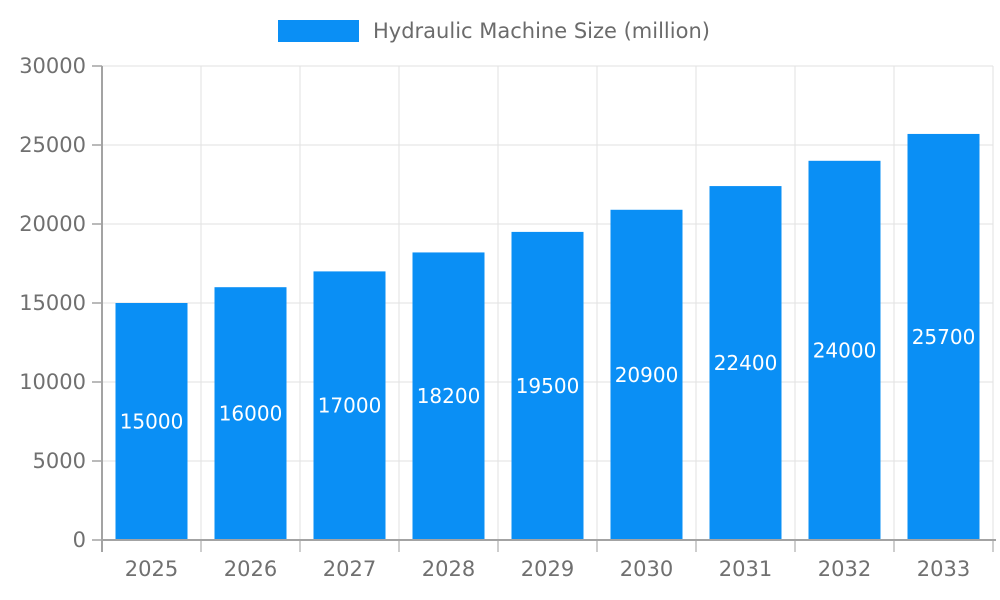 This screenshot has width=1000, height=600. Describe the element at coordinates (646, 569) in the screenshot. I see `x-tick-label: 2030` at that location.